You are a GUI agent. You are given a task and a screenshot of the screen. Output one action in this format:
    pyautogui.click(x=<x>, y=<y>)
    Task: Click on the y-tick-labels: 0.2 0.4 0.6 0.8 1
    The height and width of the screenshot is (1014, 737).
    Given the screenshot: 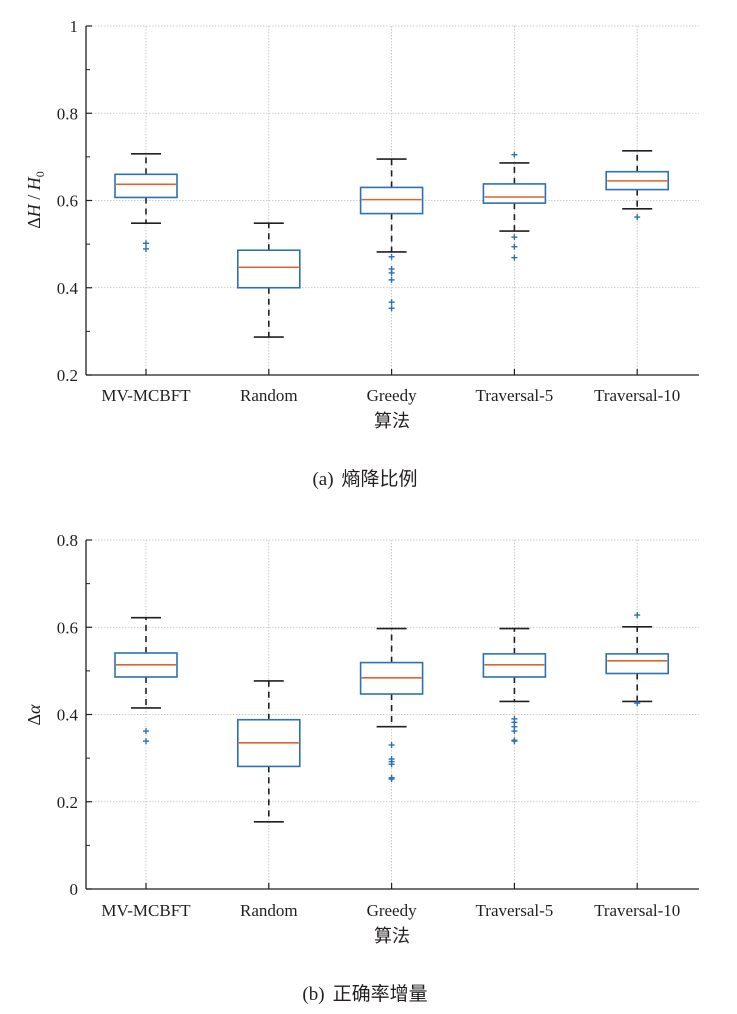 What is the action you would take?
    pyautogui.click(x=68, y=201)
    